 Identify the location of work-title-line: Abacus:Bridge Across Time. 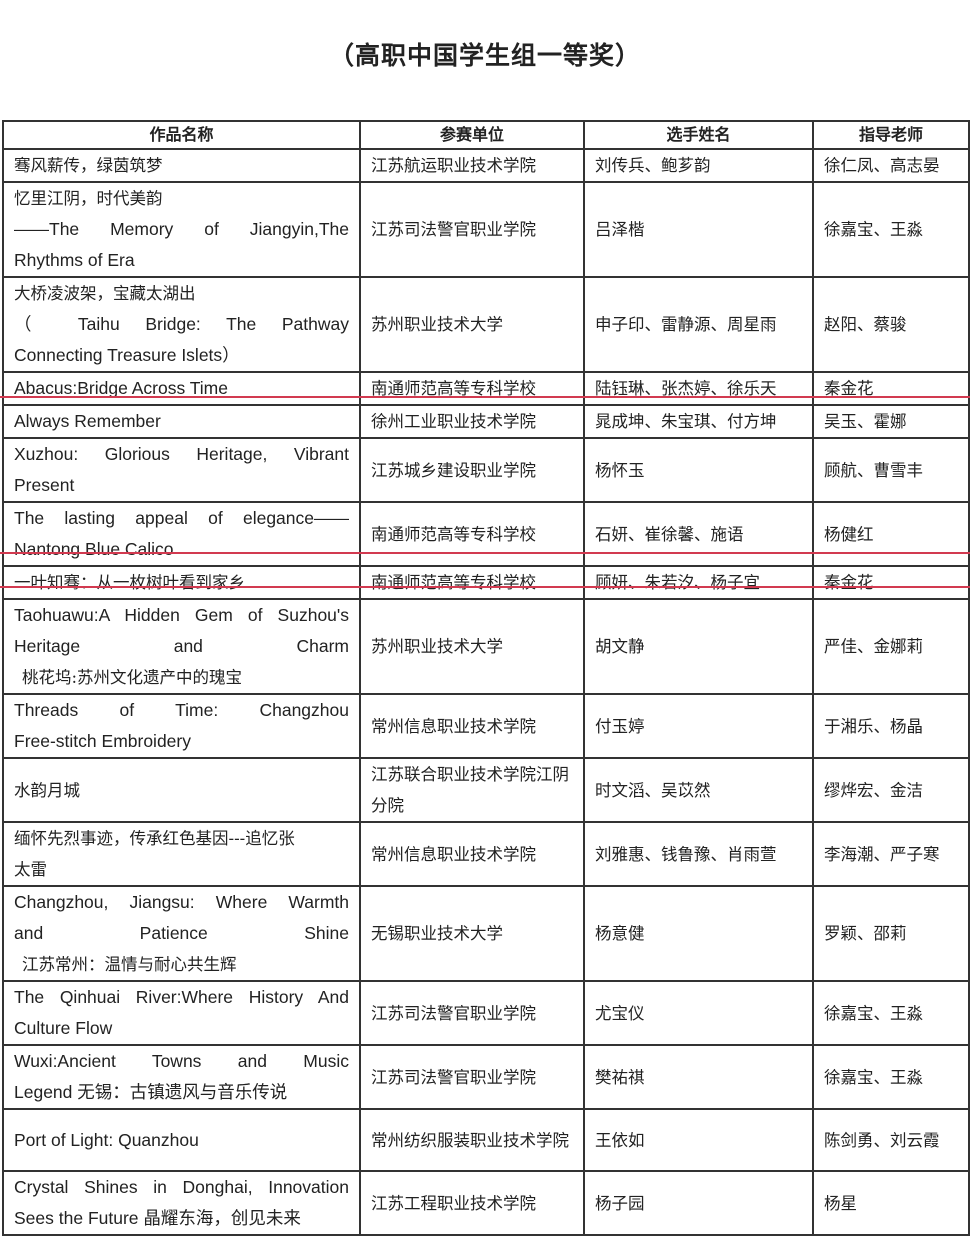
(121, 388).